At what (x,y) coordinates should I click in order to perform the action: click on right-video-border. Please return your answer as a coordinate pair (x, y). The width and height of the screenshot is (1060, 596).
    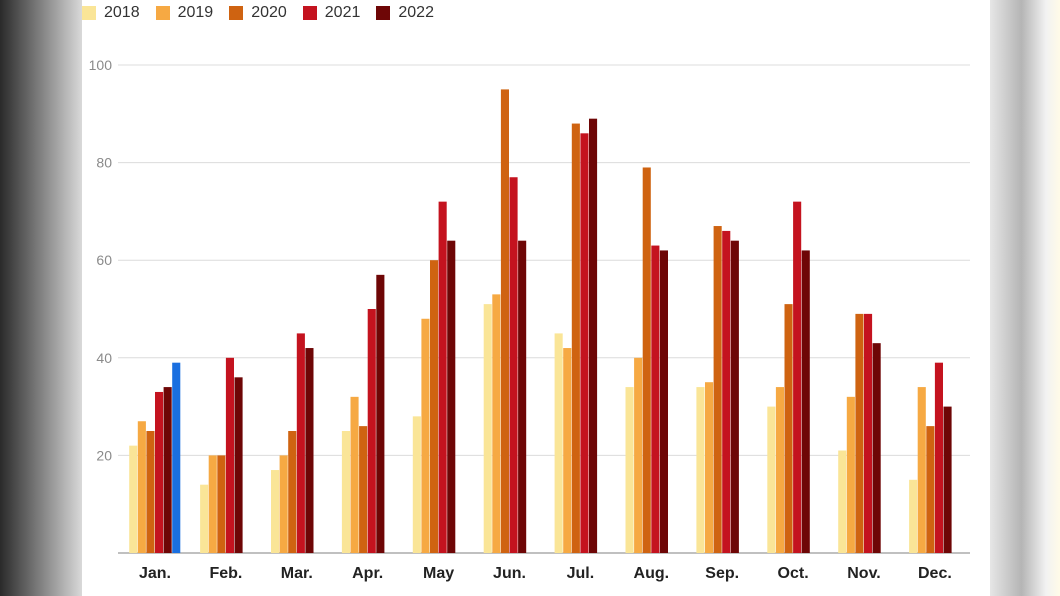
    Looking at the image, I should click on (1025, 298).